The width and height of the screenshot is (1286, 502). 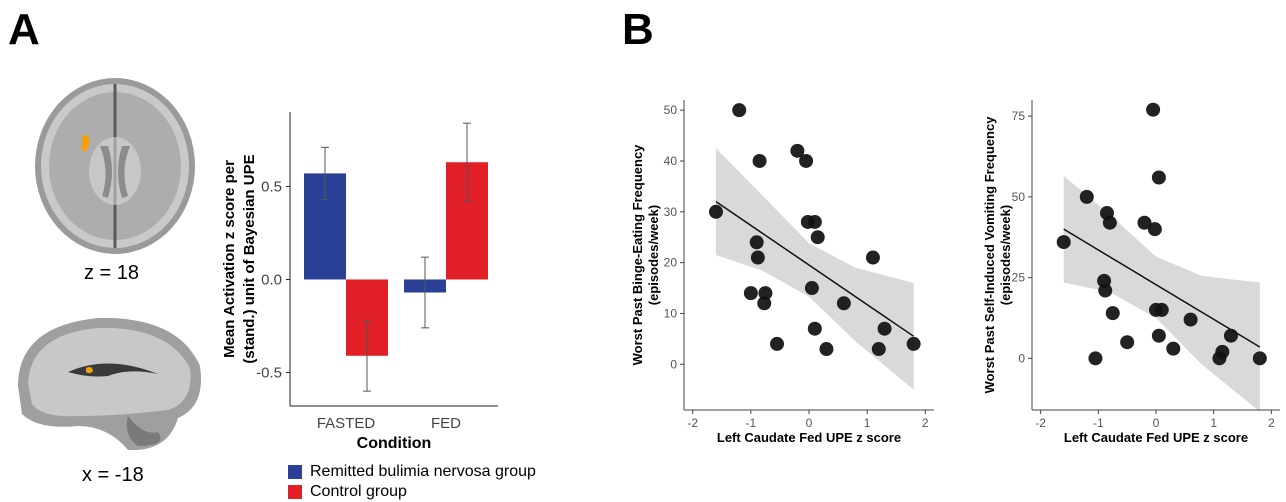 I want to click on y-axis-title-line-0: Mean Activation z score per, so click(x=229, y=259).